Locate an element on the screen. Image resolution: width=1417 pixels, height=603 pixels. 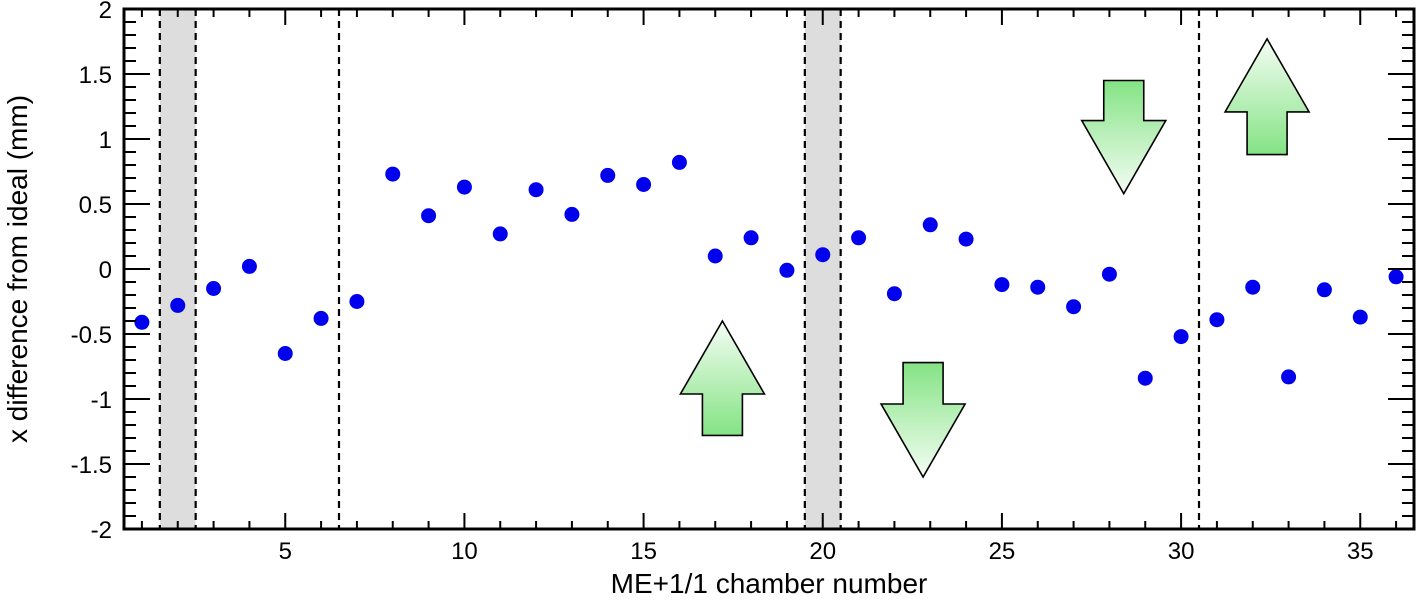
x-tick-label: 25 is located at coordinates (1002, 551).